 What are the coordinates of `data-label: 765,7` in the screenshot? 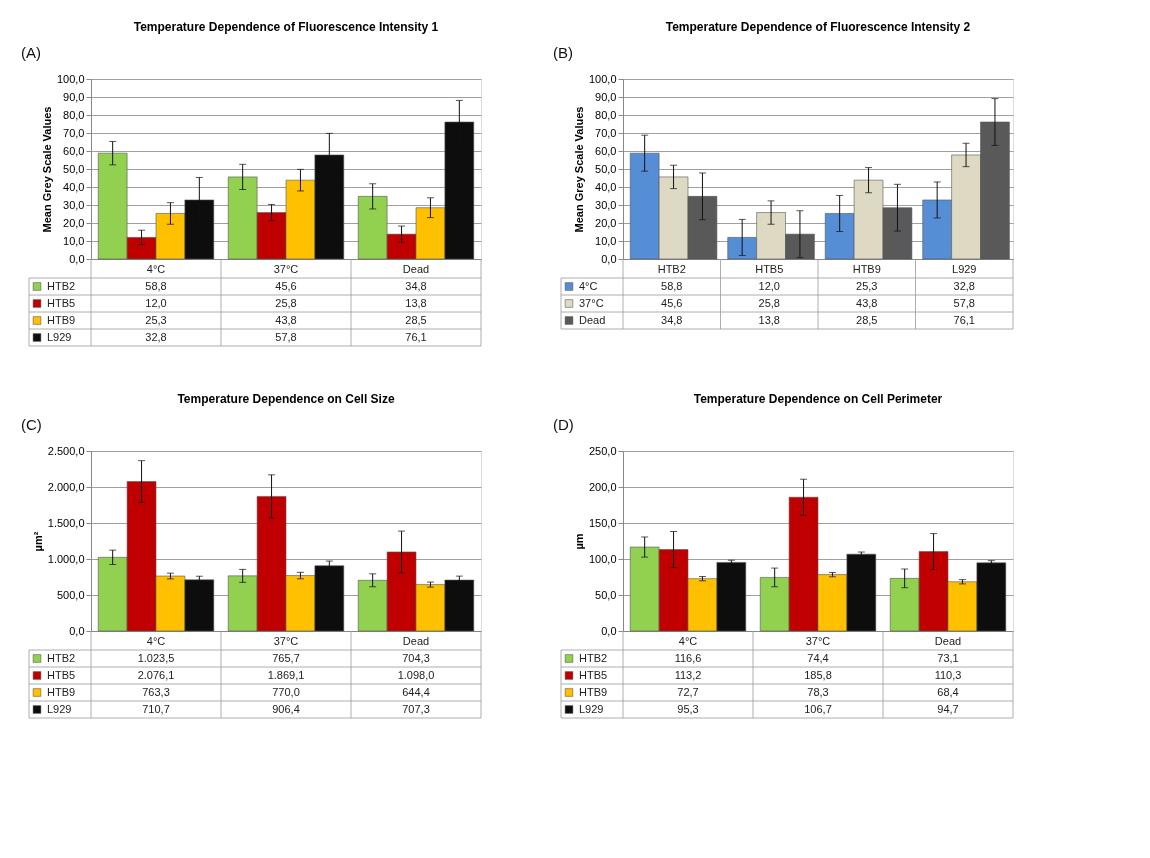 It's located at (286, 657).